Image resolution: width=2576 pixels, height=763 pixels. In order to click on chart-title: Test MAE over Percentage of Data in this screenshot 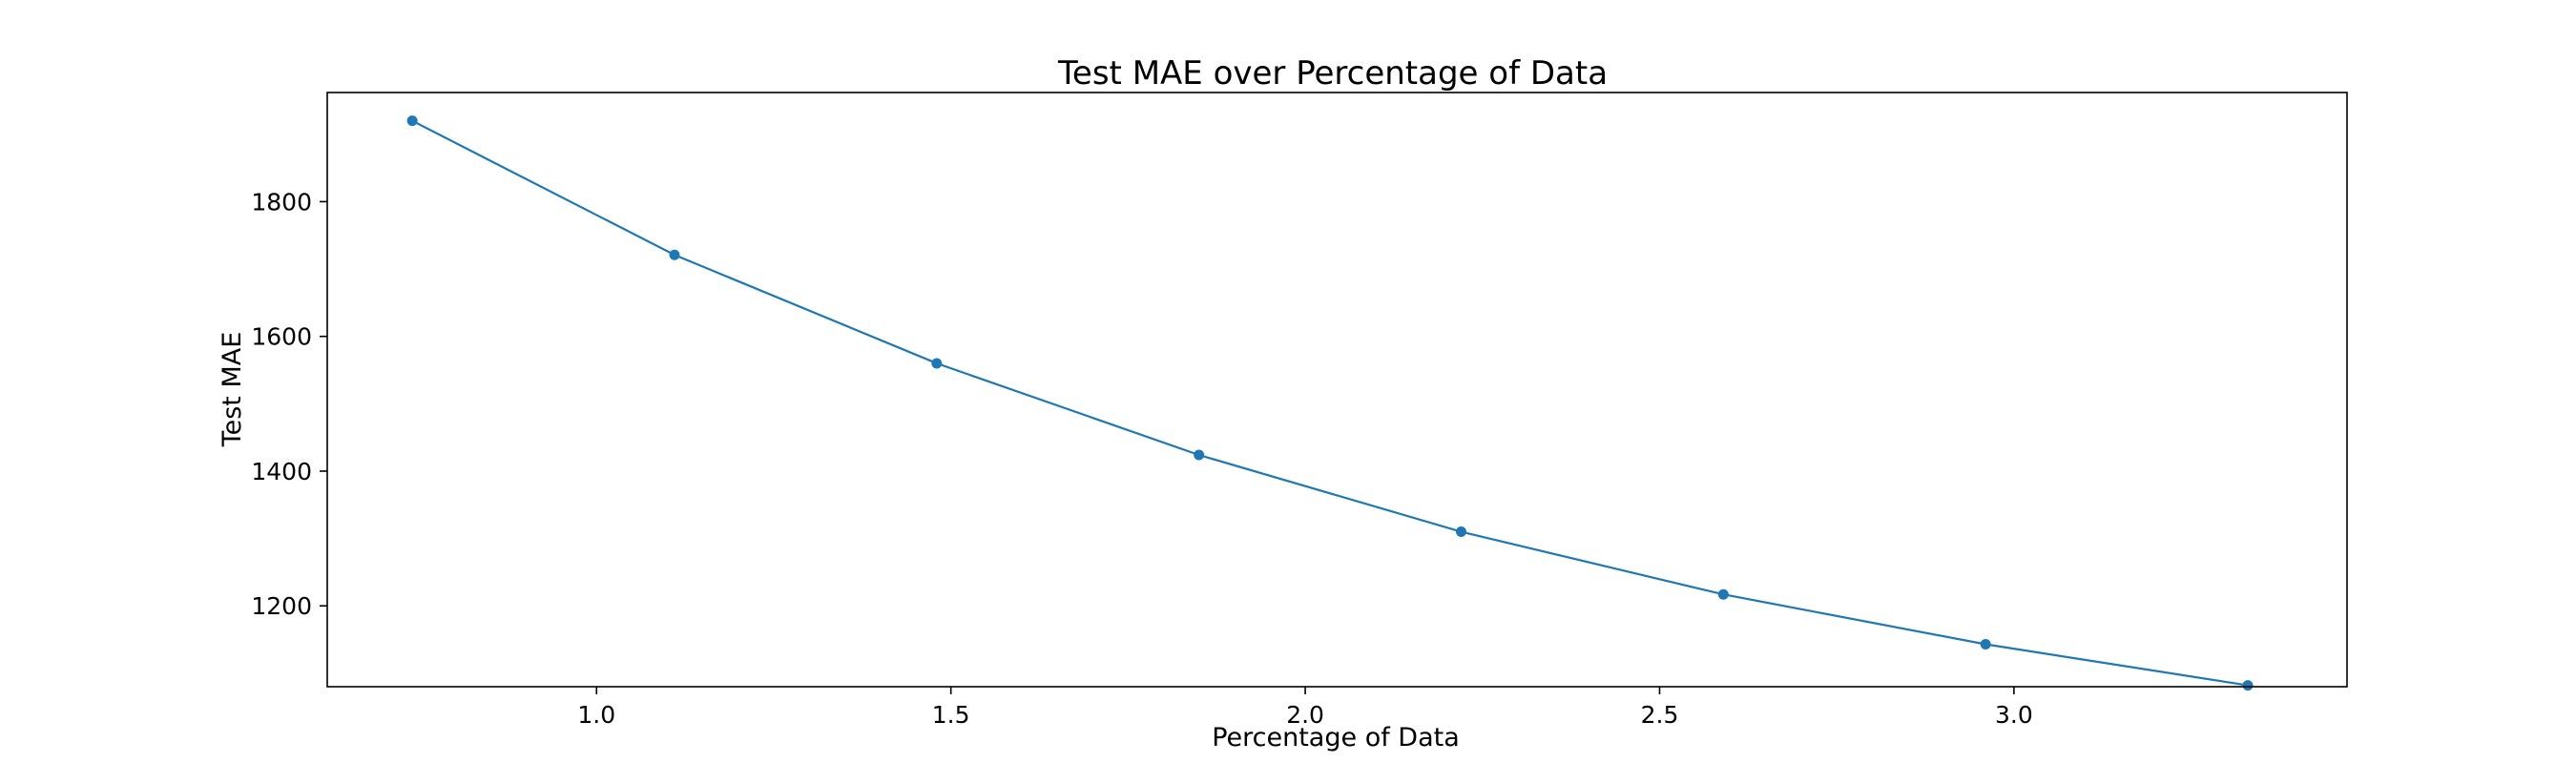, I will do `click(1332, 73)`.